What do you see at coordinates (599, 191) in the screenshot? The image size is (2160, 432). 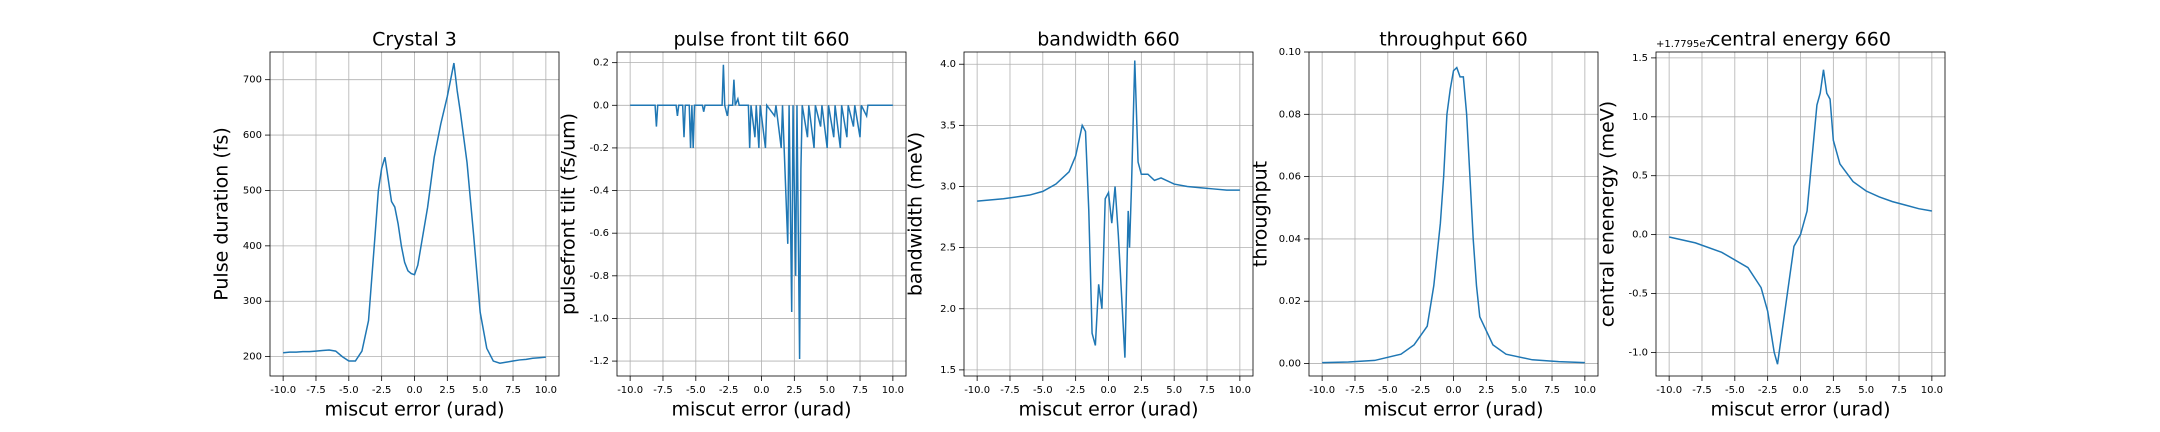 I see `y-tick-label: -0.4` at bounding box center [599, 191].